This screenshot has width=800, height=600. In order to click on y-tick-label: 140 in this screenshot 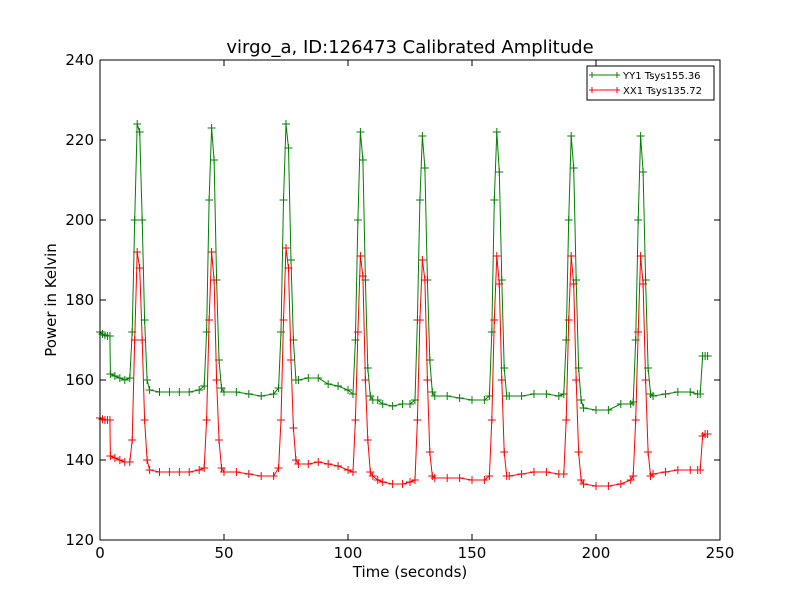, I will do `click(79, 460)`.